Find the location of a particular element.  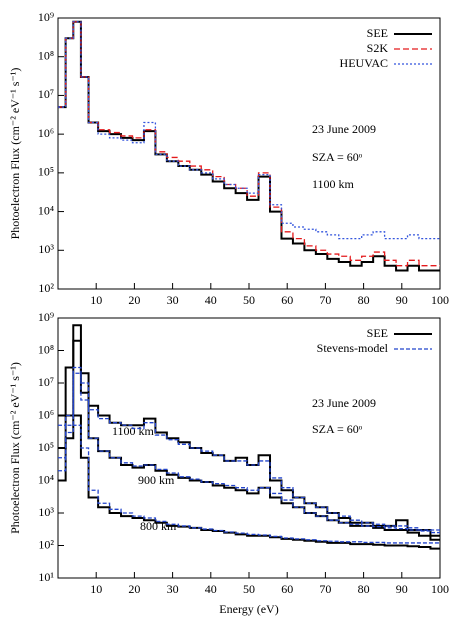

legend-label: HEUVAC is located at coordinates (364, 63).